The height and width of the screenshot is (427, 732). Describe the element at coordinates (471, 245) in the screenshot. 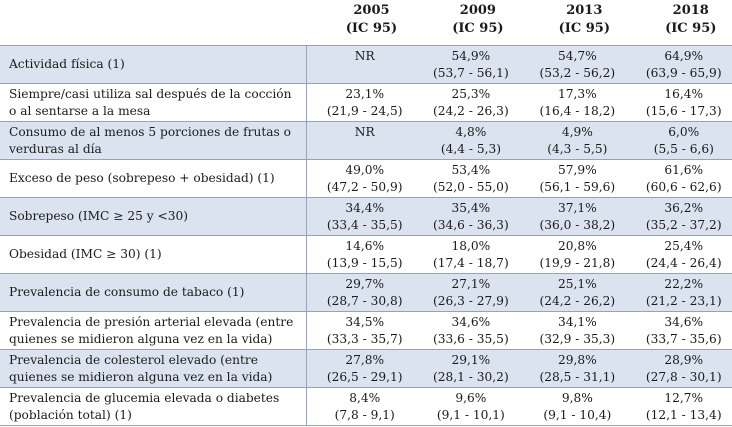

I see `prevalence-value: 18,0%` at that location.